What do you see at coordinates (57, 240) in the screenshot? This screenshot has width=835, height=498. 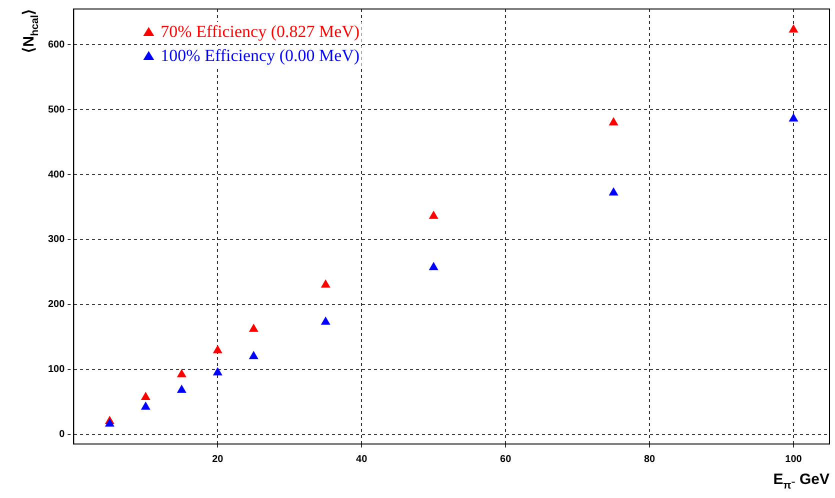 I see `y-tick-label: 300` at bounding box center [57, 240].